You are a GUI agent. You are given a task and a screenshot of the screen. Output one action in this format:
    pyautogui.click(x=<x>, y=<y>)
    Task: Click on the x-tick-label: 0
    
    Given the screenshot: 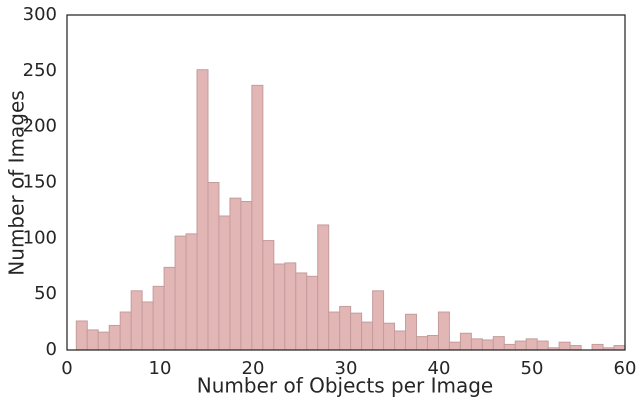 What is the action you would take?
    pyautogui.click(x=66, y=368)
    